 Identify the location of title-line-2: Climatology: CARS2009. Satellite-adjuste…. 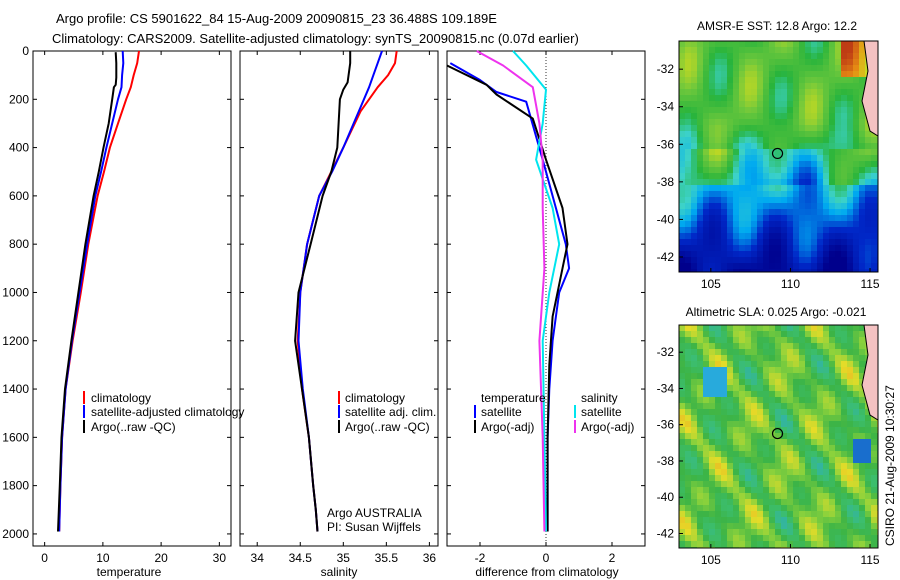
(315, 38).